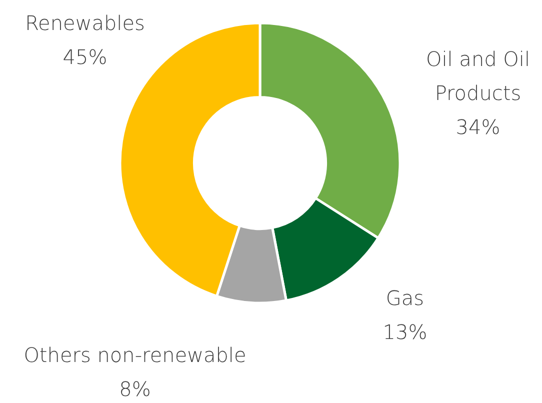 Image resolution: width=542 pixels, height=403 pixels. I want to click on slice-label: Gas, so click(405, 298).